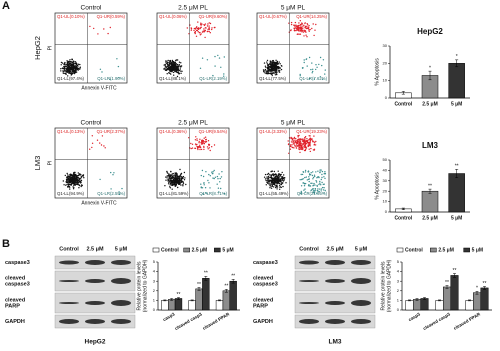 The width and height of the screenshot is (500, 351). What do you see at coordinates (174, 193) in the screenshot?
I see `quadrant-label: Q1-LL(81.59%)` at bounding box center [174, 193].